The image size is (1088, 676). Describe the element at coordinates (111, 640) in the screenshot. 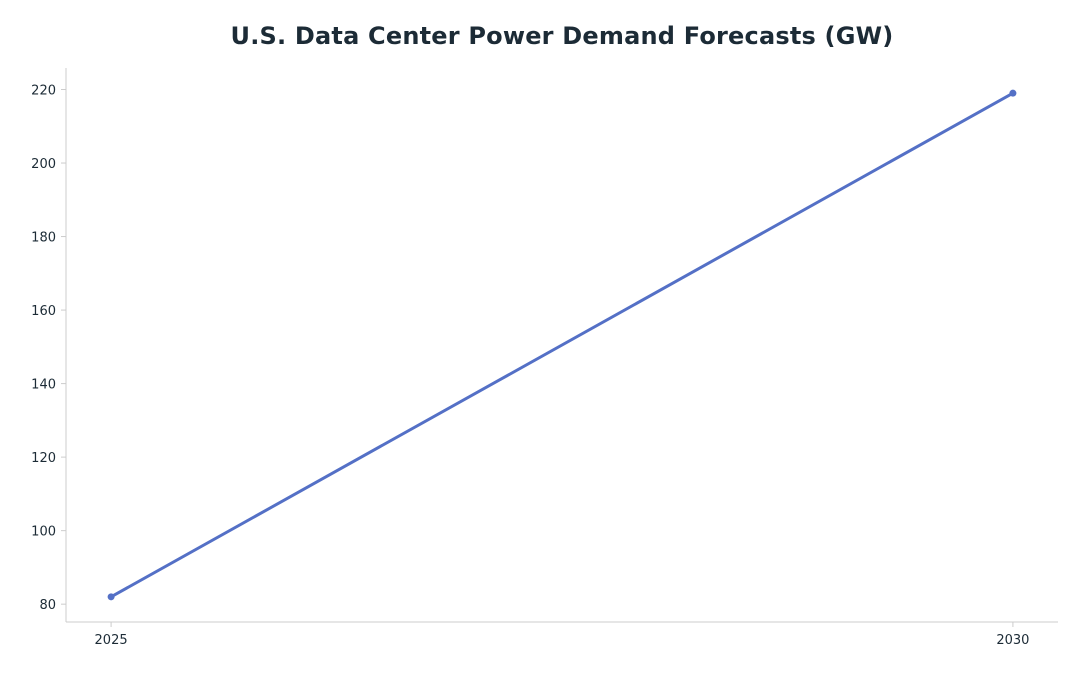

I see `x-tick-label: 2025` at that location.